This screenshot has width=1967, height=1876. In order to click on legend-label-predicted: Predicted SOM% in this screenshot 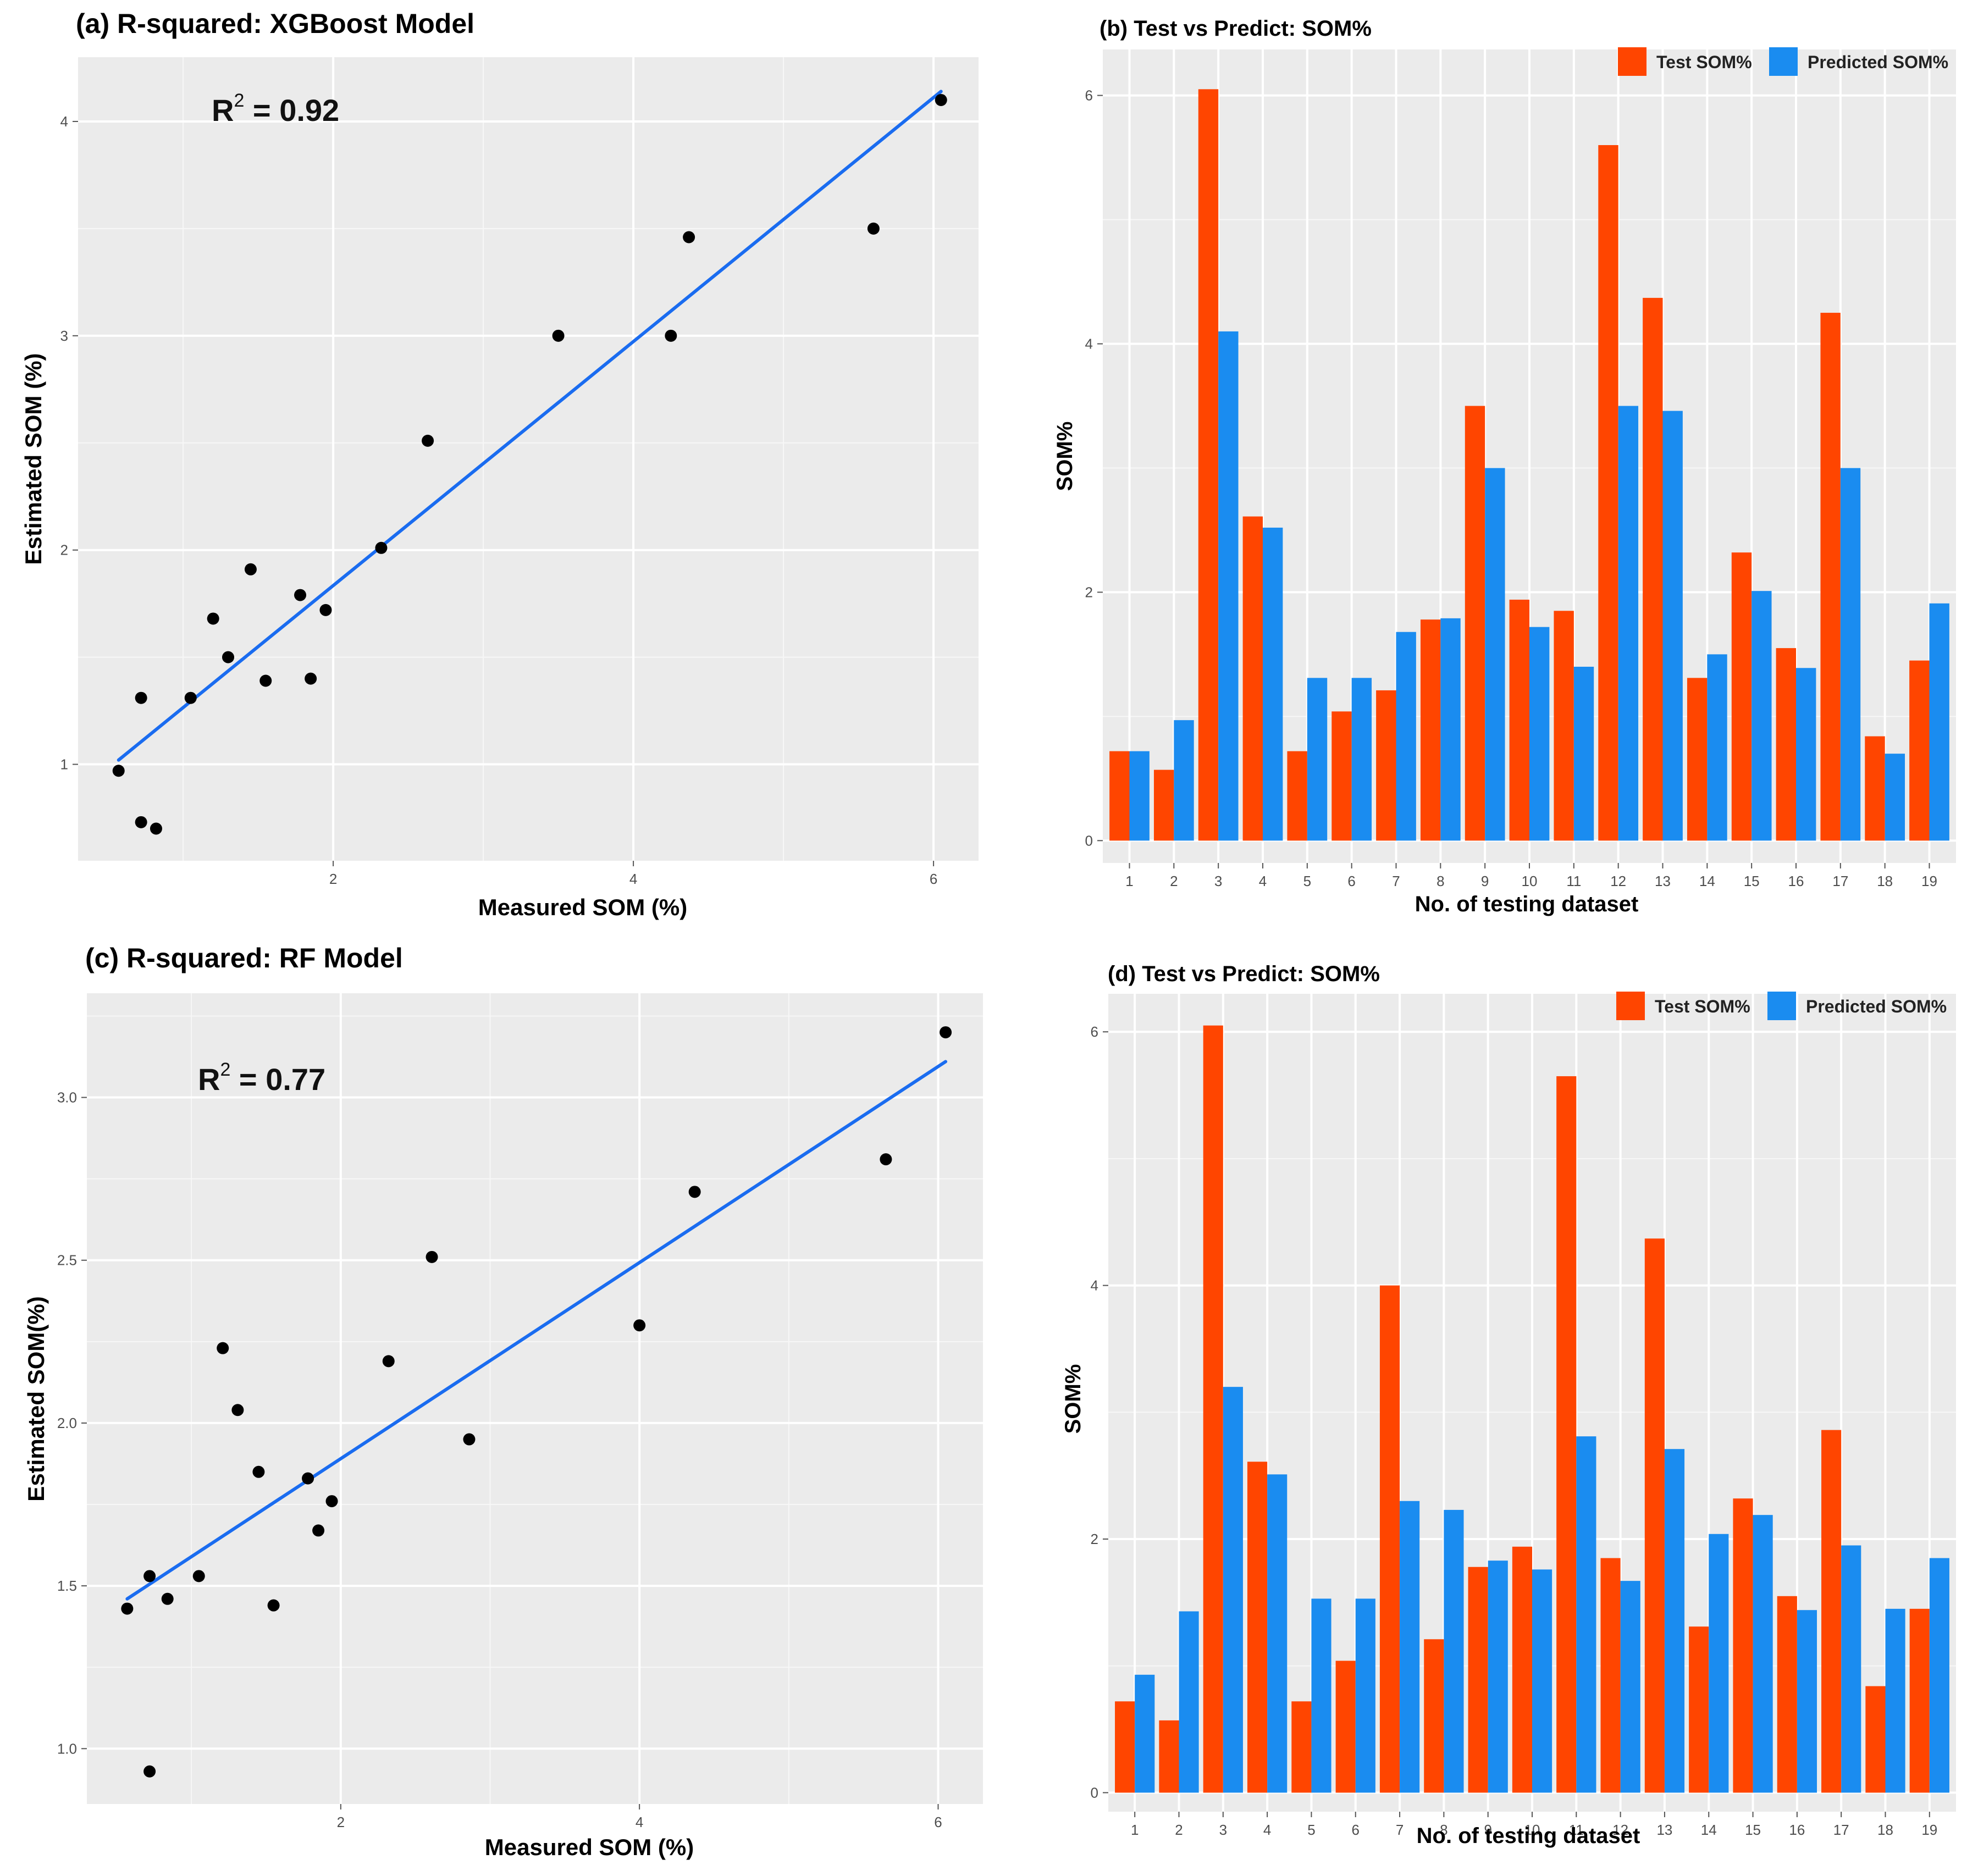, I will do `click(1878, 62)`.